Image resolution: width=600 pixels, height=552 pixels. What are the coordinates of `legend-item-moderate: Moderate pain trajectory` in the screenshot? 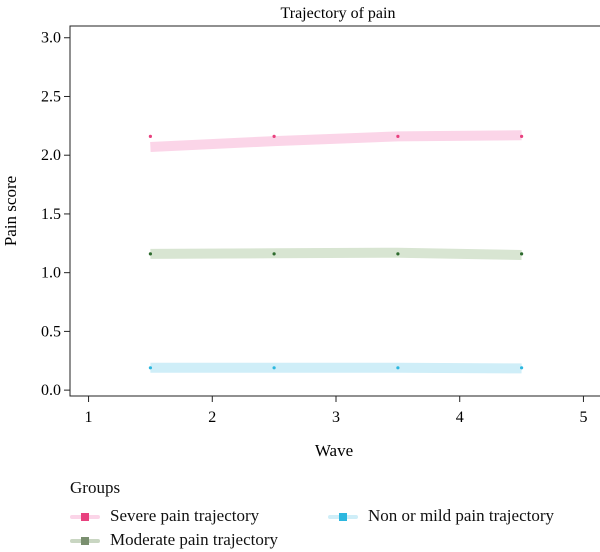 It's located at (174, 540).